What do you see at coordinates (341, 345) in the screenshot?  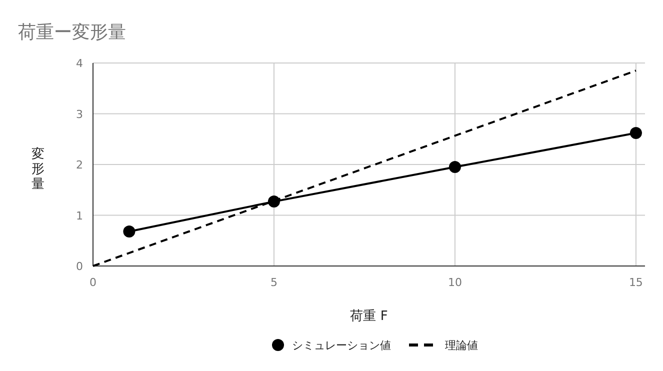 I see `legend-label: シミュレーション値` at bounding box center [341, 345].